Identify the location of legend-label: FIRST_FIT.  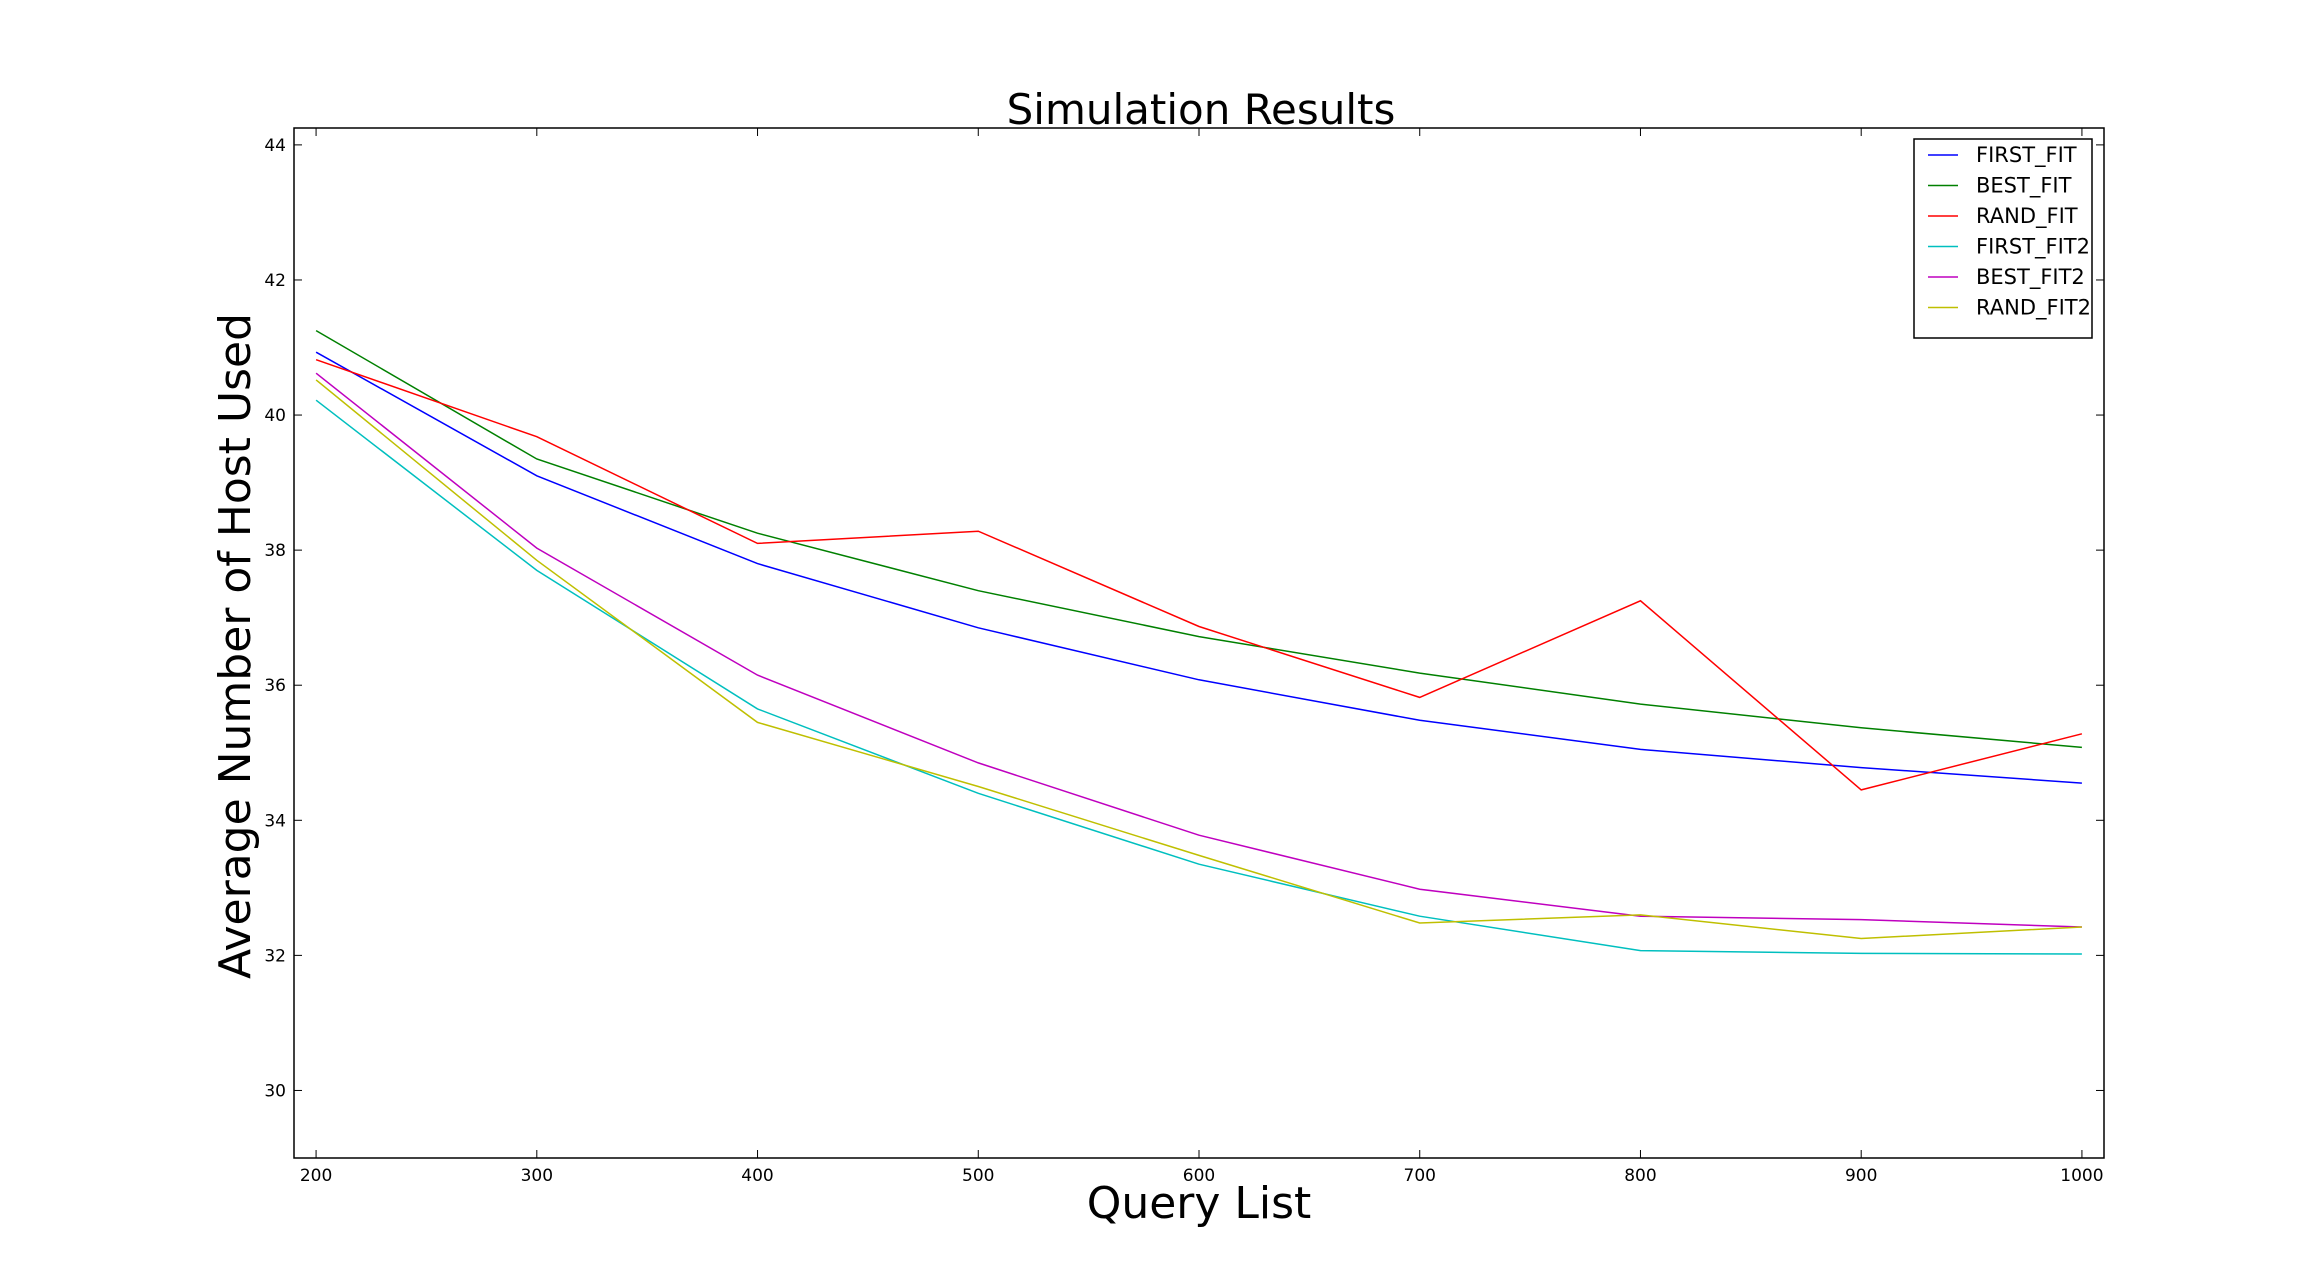
(2026, 155).